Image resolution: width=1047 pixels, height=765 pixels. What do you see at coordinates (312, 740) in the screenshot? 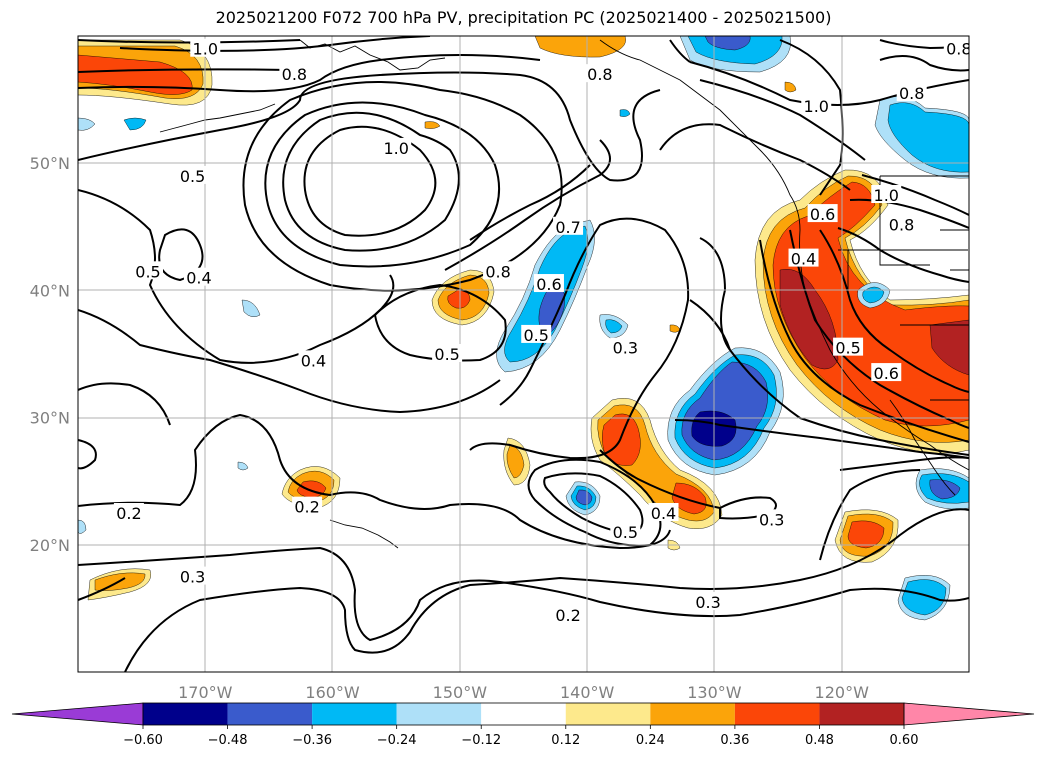
I see `colorbar-tick-label: −0.36` at bounding box center [312, 740].